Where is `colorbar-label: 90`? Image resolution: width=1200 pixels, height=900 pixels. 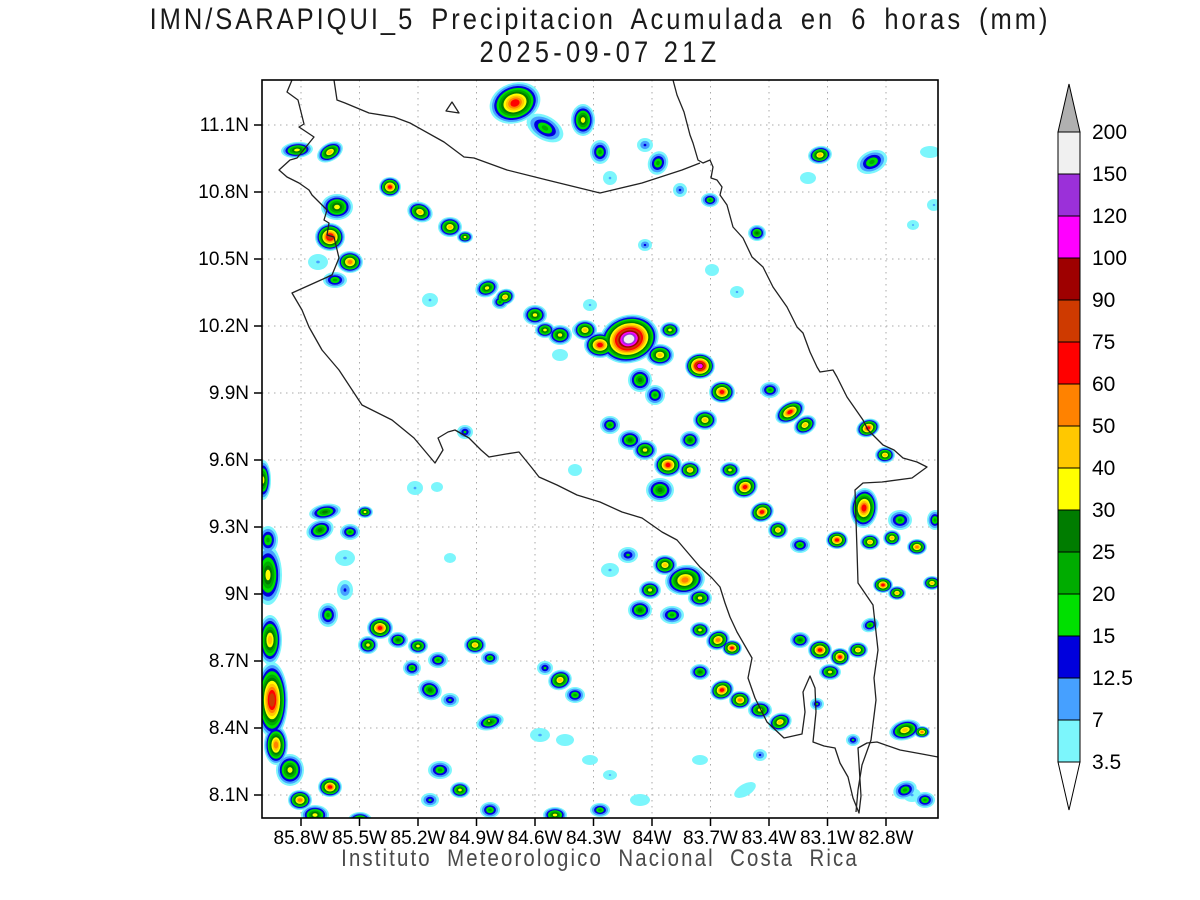
colorbar-label: 90 is located at coordinates (1103, 300).